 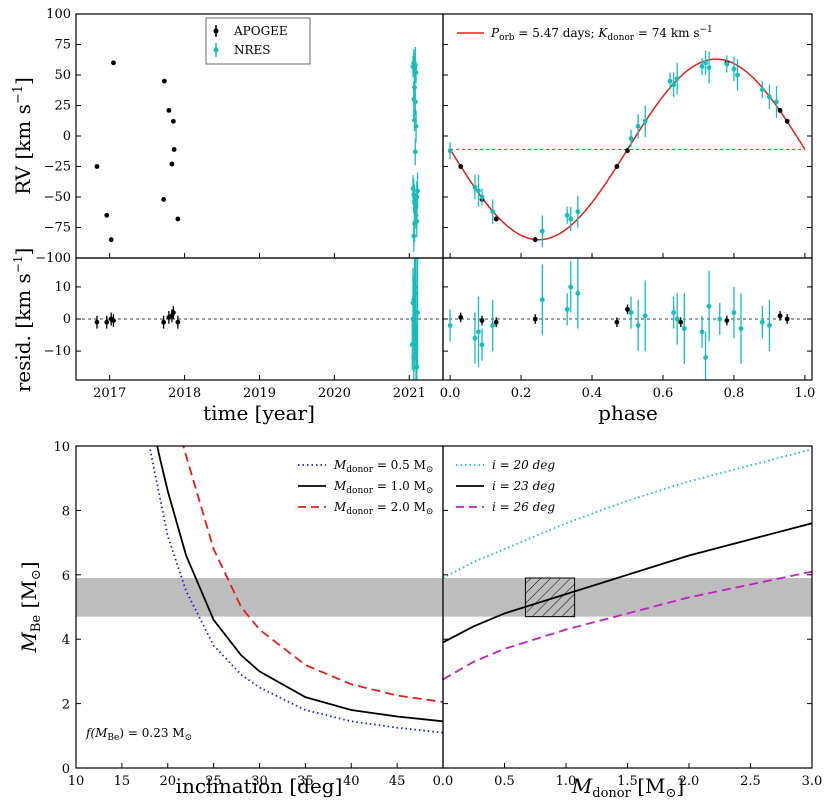 What do you see at coordinates (620, 38) in the screenshot?
I see `legend-model-k-sub: donor` at bounding box center [620, 38].